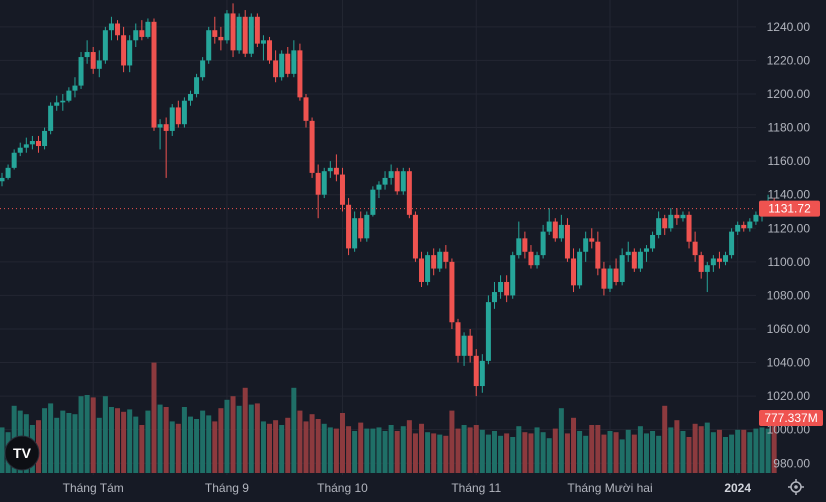 The image size is (826, 502). Describe the element at coordinates (789, 228) in the screenshot. I see `y-tick-label: 1120.00` at that location.